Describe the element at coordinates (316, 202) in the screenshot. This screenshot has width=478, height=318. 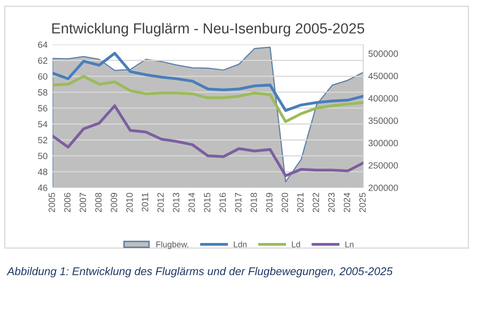
I see `x-tick-label: 2022` at that location.